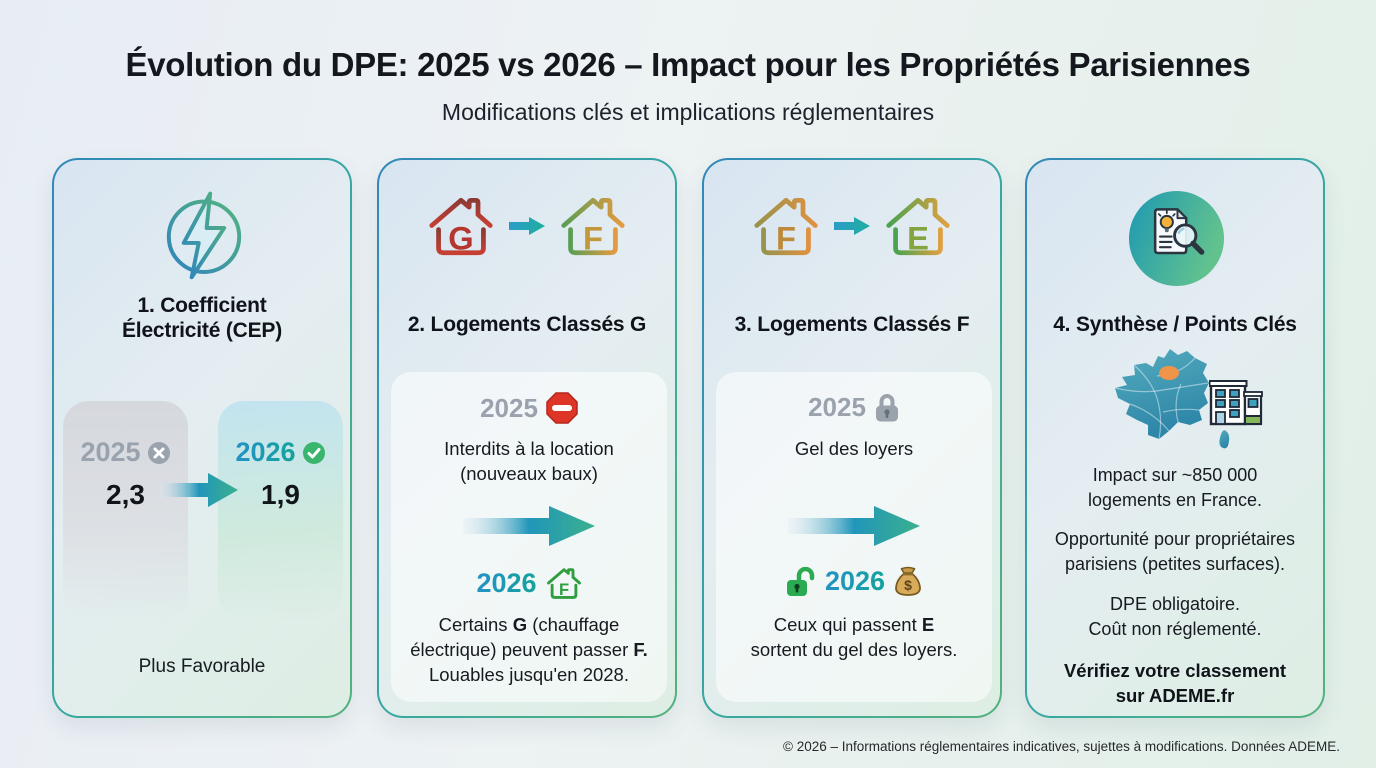 The height and width of the screenshot is (768, 1376). I want to click on card3-before-row: 2025, so click(854, 407).